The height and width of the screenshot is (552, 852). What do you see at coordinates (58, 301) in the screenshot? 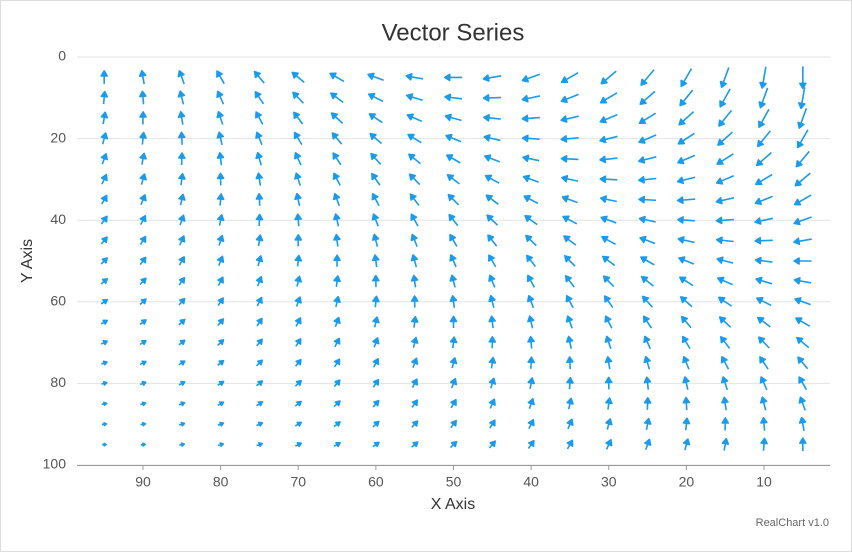
I see `y-tick-label: 60` at bounding box center [58, 301].